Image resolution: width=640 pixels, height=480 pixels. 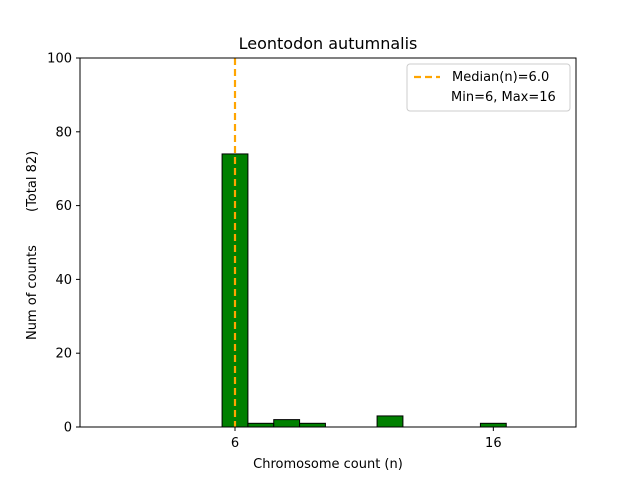 What do you see at coordinates (63, 132) in the screenshot?
I see `y-tick-label: 80` at bounding box center [63, 132].